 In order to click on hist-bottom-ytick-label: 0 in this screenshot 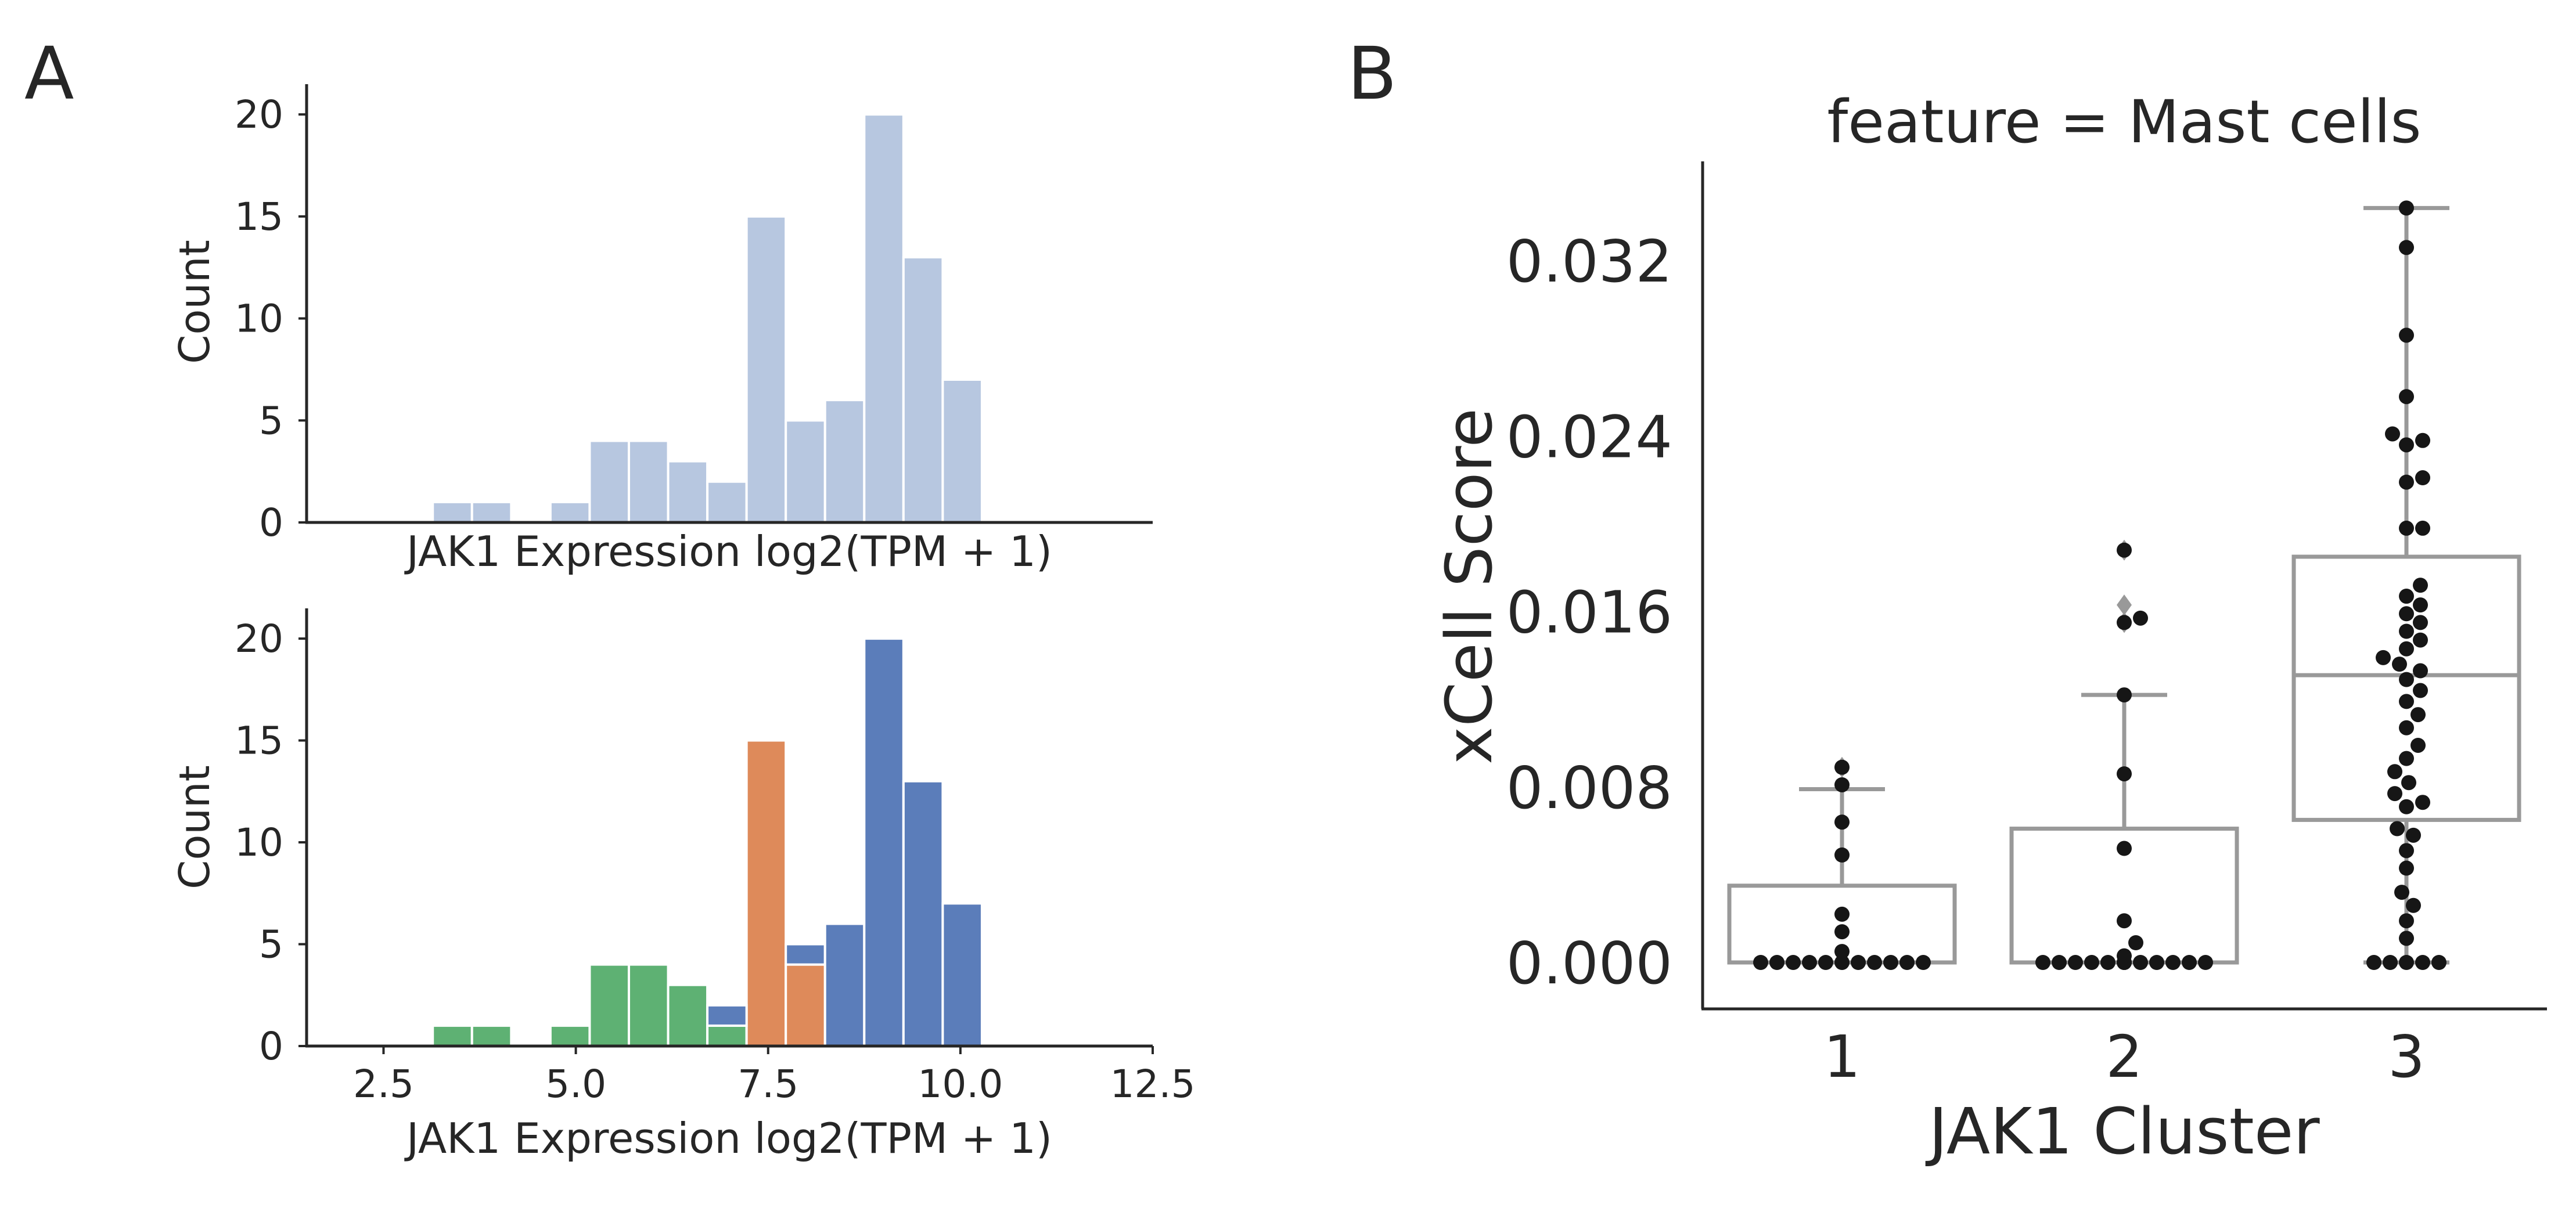, I will do `click(271, 1046)`.